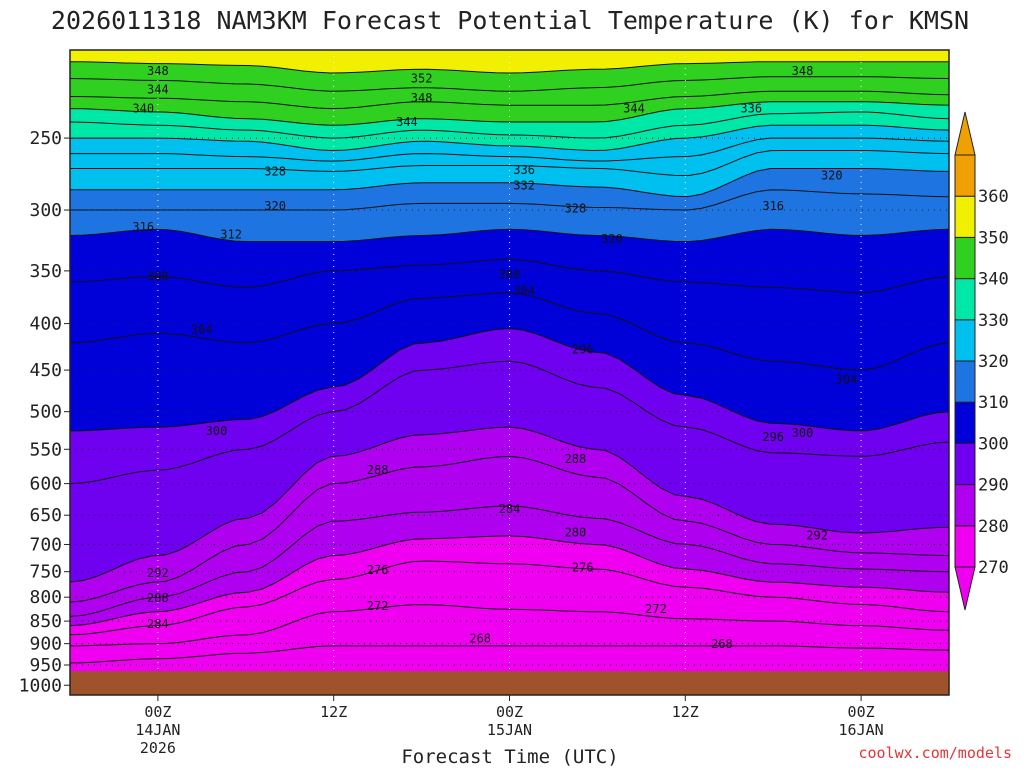 The height and width of the screenshot is (772, 1024). I want to click on contour-label-38: 288, so click(158, 598).